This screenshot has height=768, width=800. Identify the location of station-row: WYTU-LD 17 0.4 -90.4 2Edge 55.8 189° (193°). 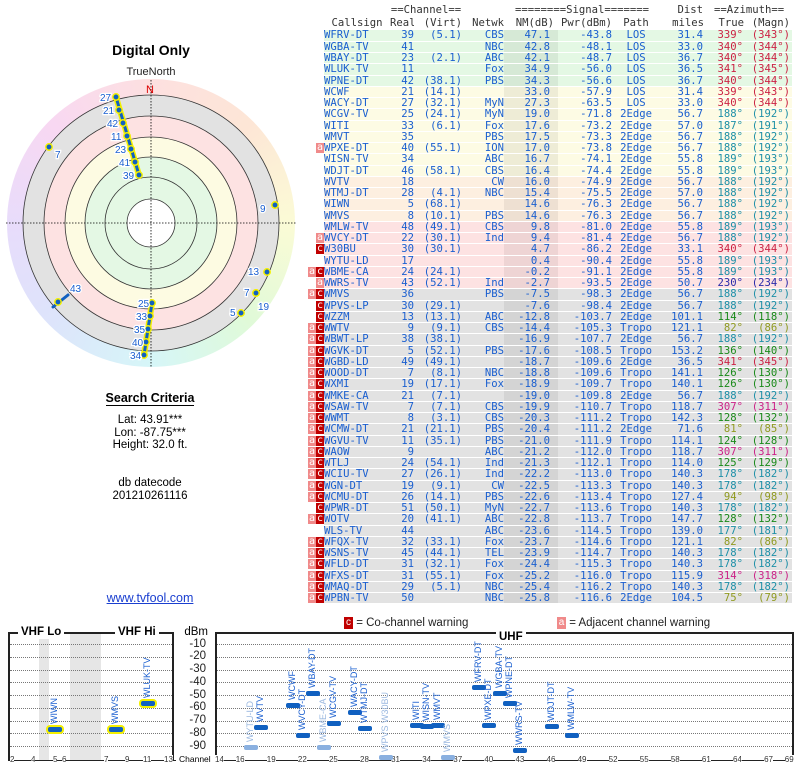
(548, 261).